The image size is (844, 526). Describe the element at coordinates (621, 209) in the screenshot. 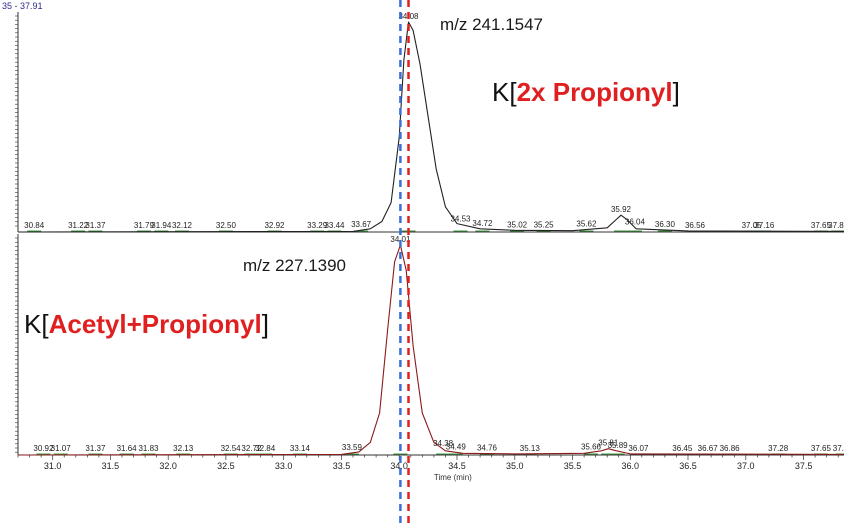

I see `top-peak-label: 35.92` at that location.